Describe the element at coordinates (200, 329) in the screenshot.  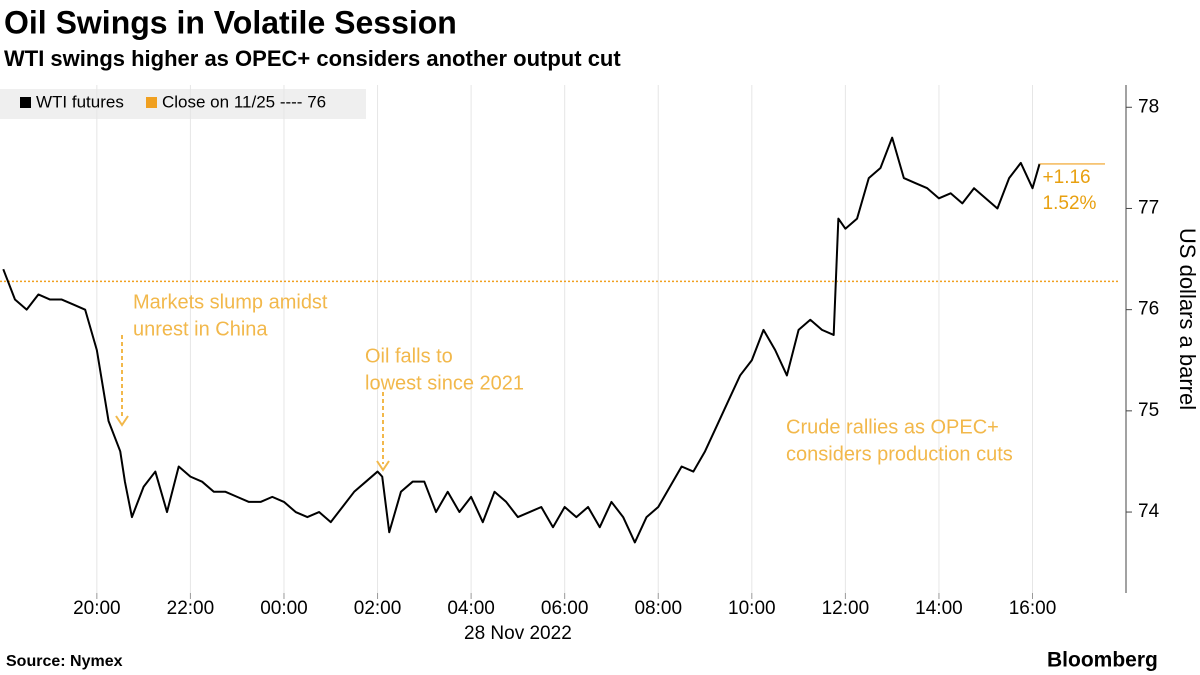
I see `annotation: unrest in China` at that location.